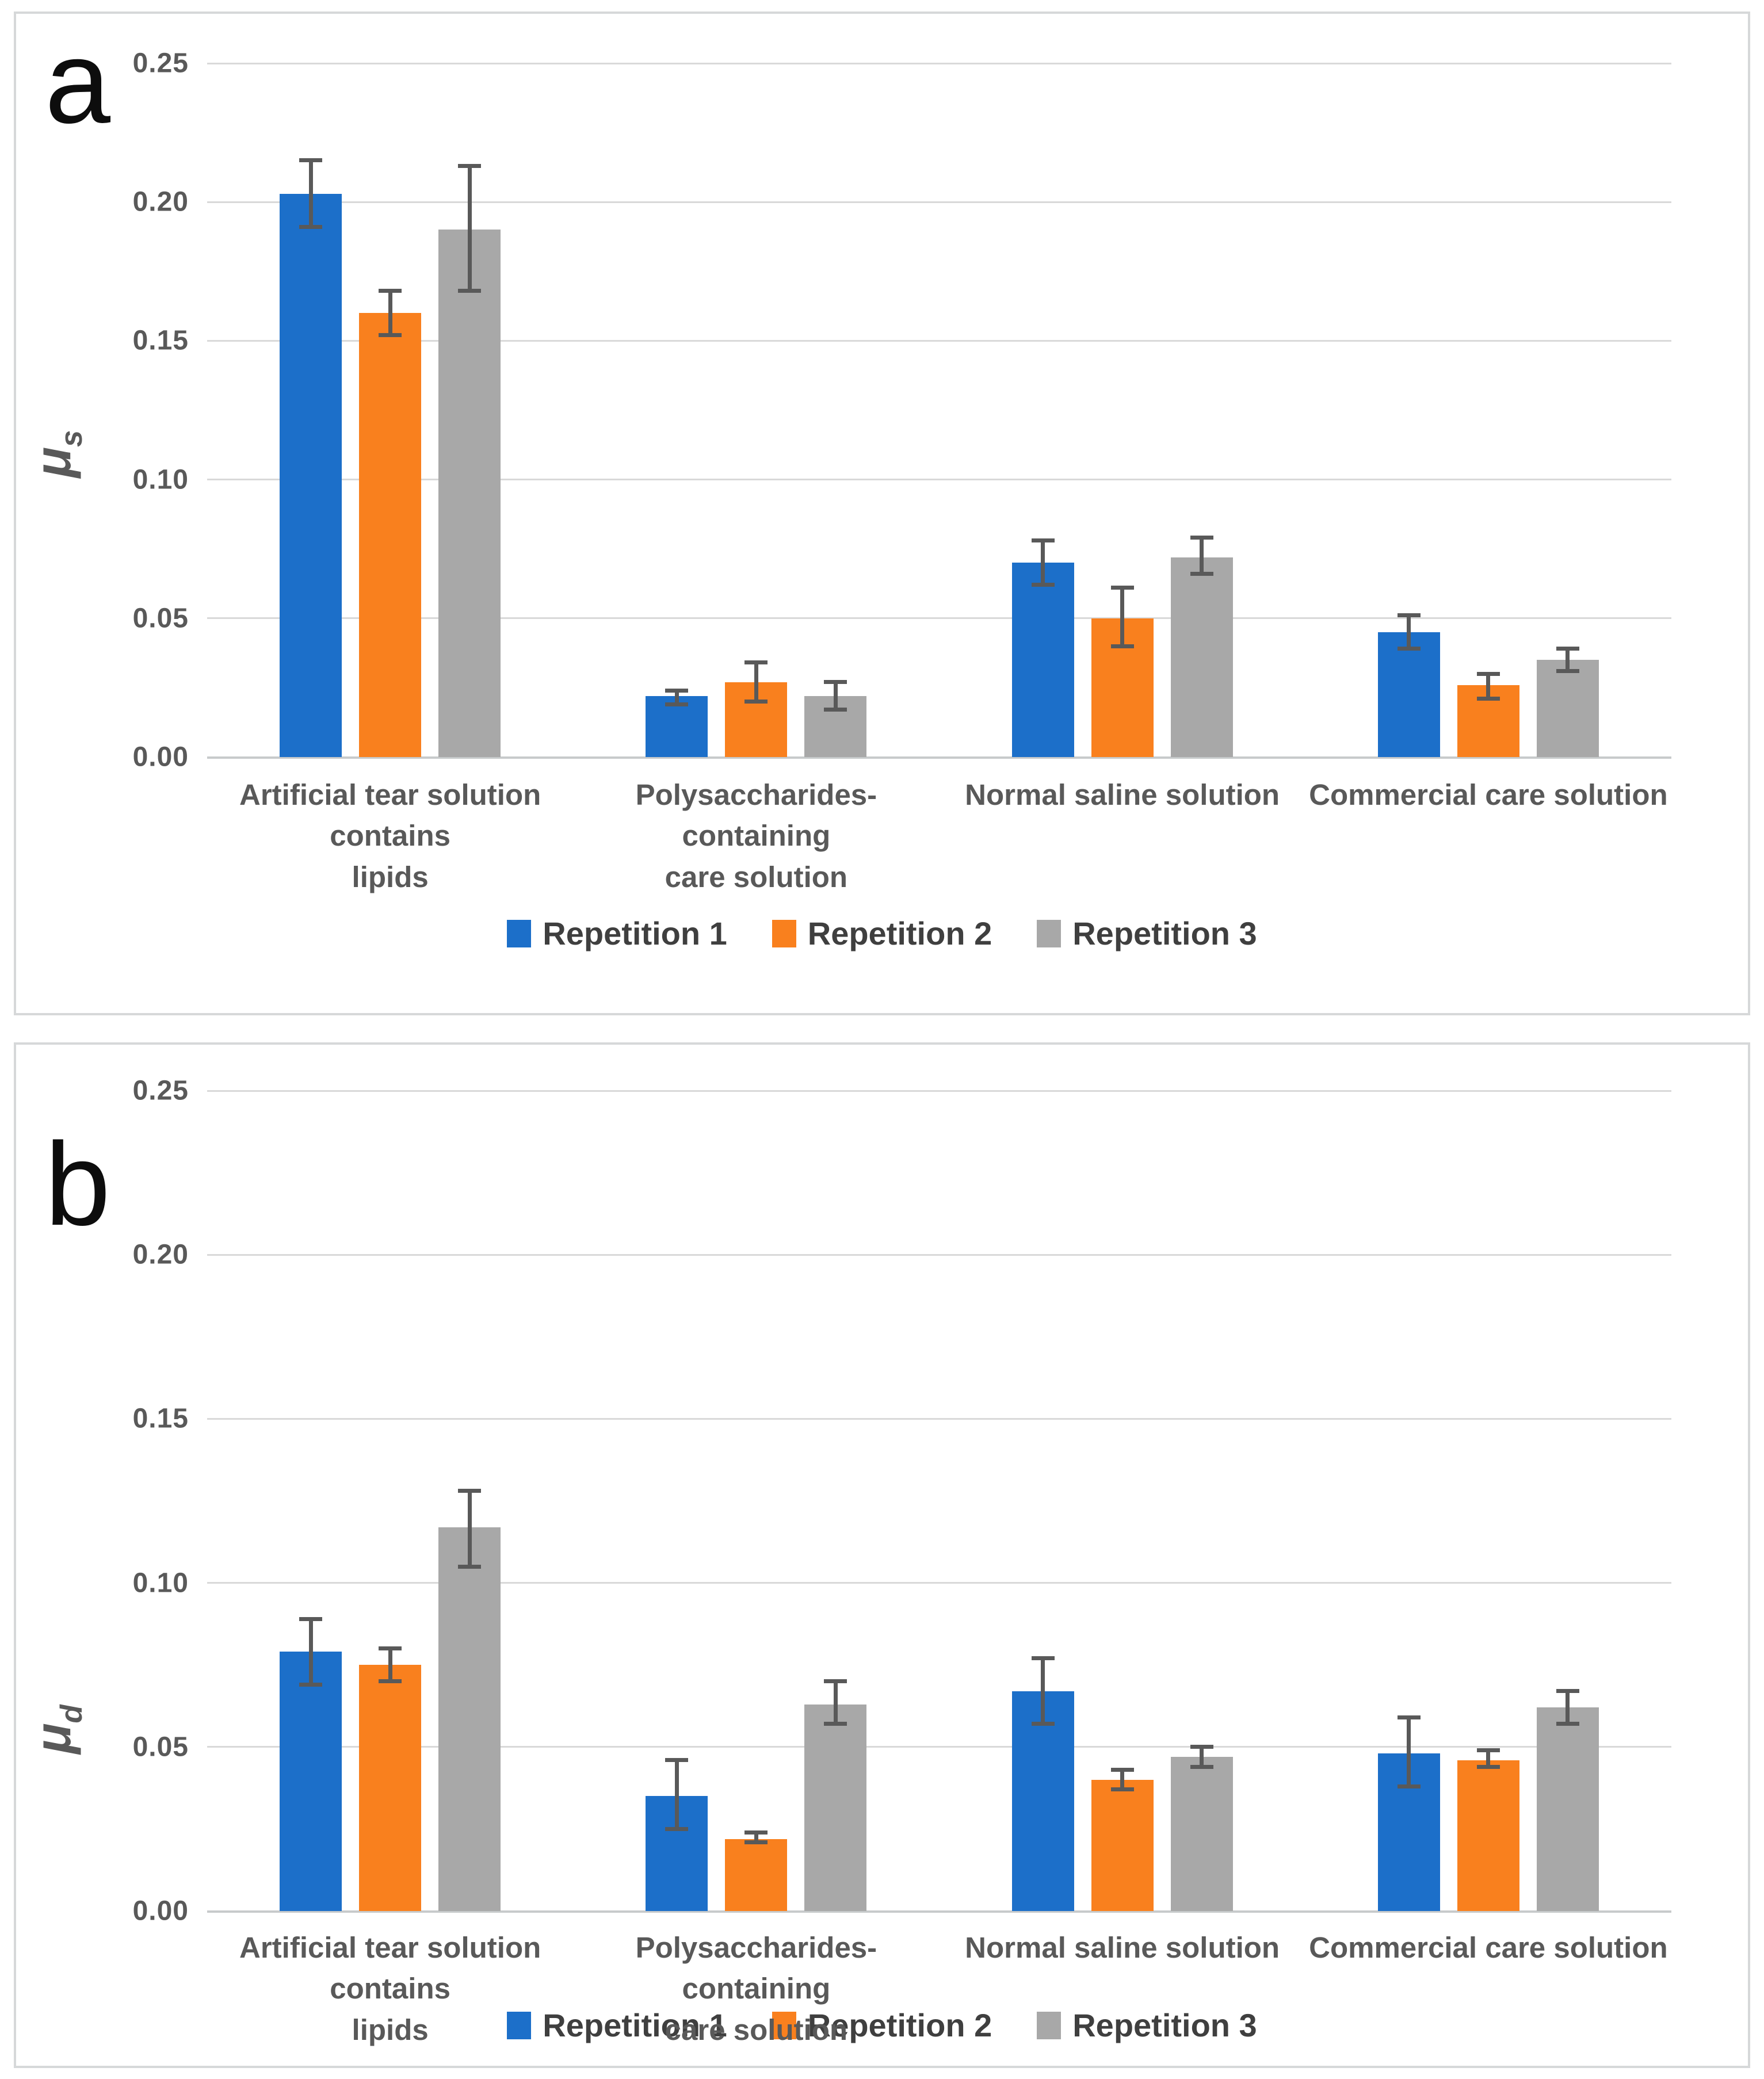 This screenshot has width=1764, height=2079. What do you see at coordinates (1408, 694) in the screenshot?
I see `bar-commercial-rep1` at bounding box center [1408, 694].